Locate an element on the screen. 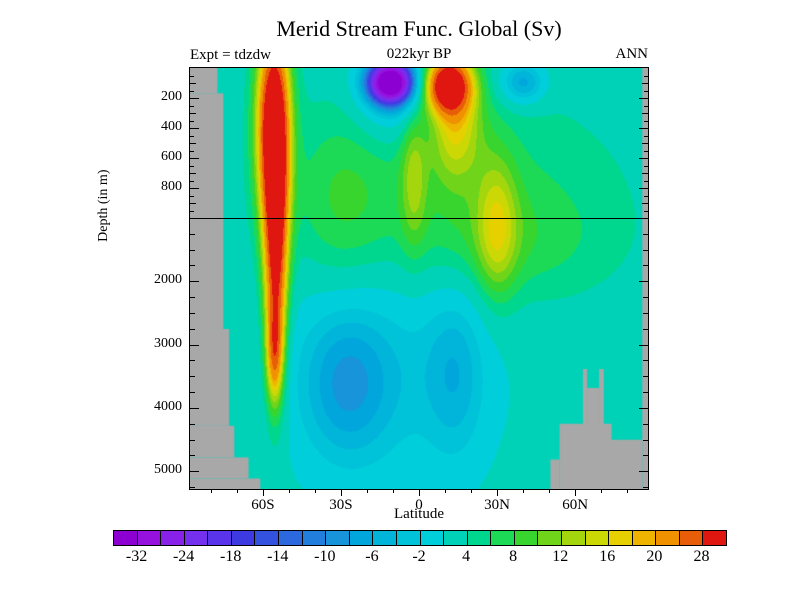 This screenshot has height=600, width=800. colorbar-tick-label: -18 is located at coordinates (231, 556).